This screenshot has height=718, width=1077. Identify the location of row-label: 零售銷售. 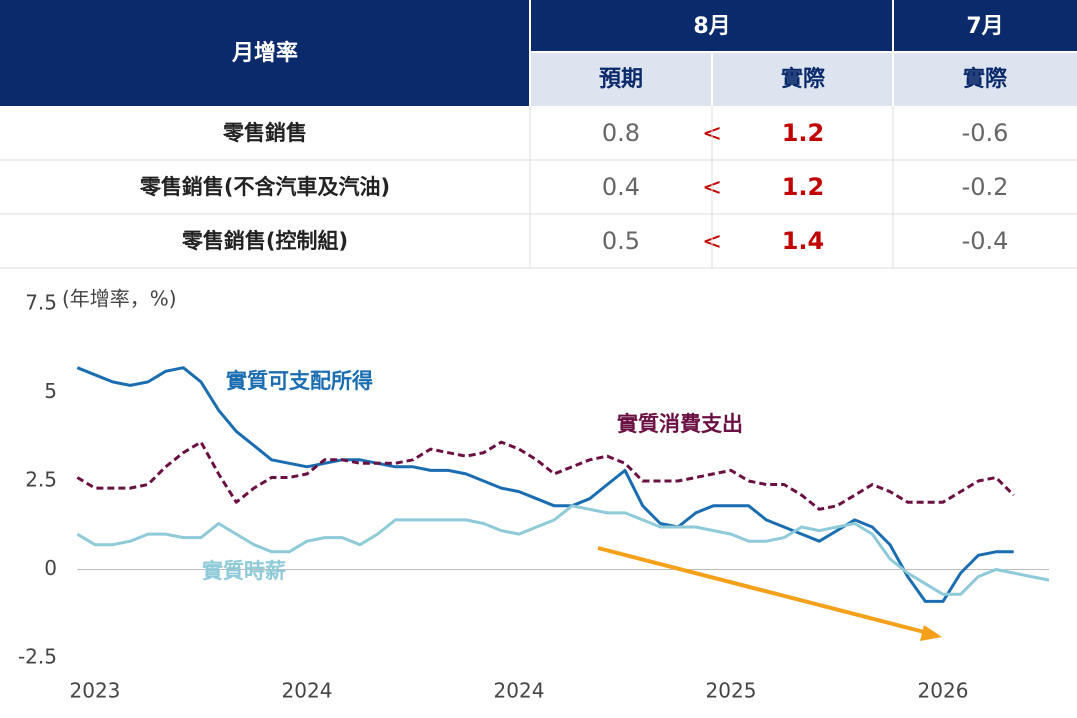
(264, 133).